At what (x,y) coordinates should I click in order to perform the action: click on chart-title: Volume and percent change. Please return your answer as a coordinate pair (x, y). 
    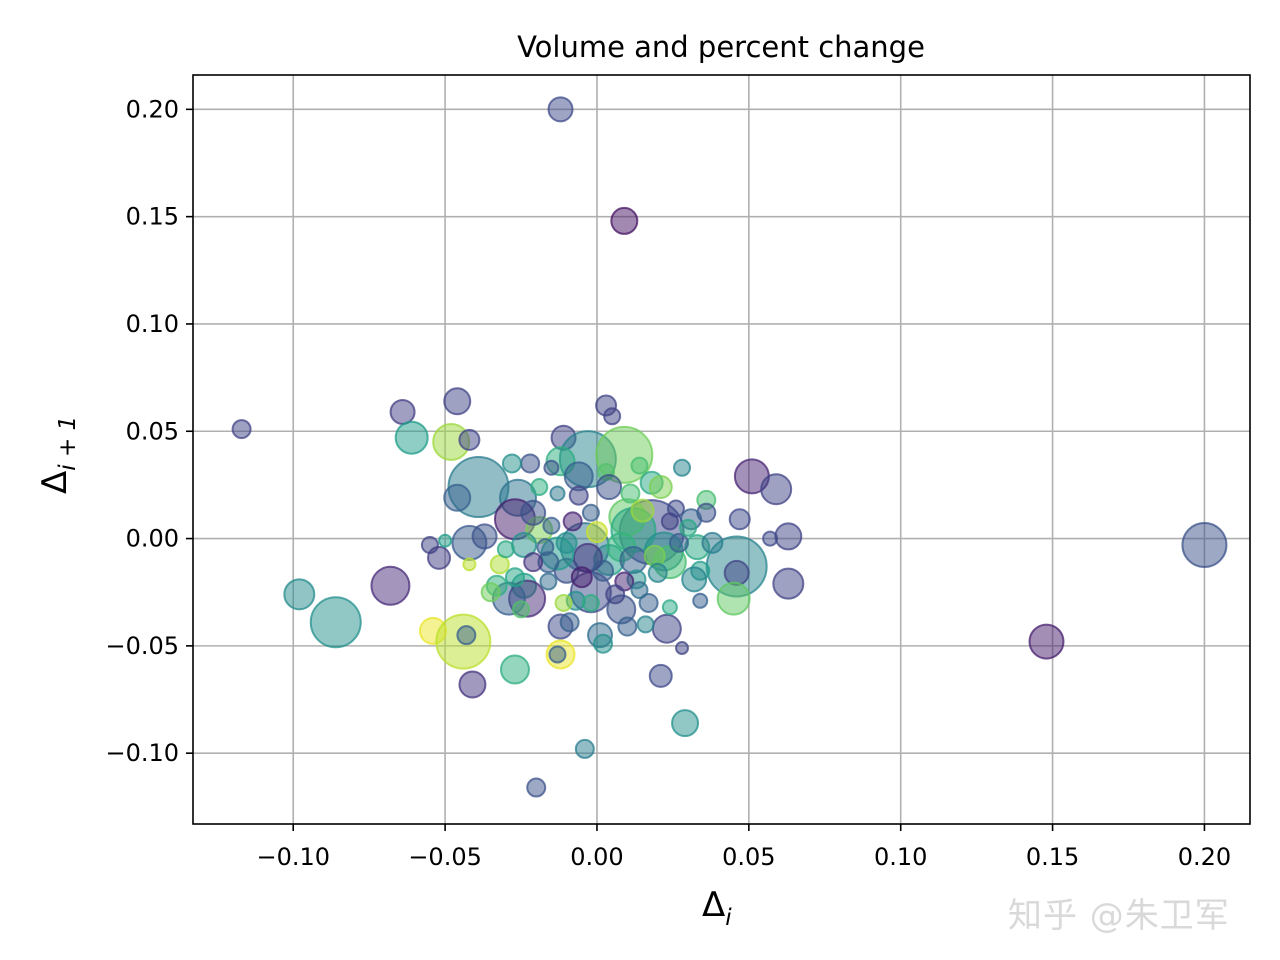
    Looking at the image, I should click on (721, 47).